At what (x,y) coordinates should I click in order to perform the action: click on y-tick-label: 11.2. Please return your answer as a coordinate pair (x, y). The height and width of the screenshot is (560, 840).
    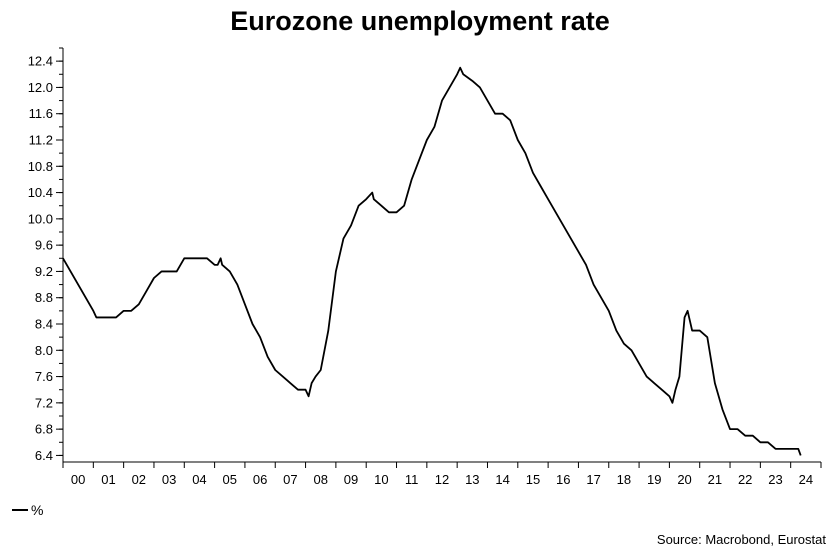
    Looking at the image, I should click on (41, 140).